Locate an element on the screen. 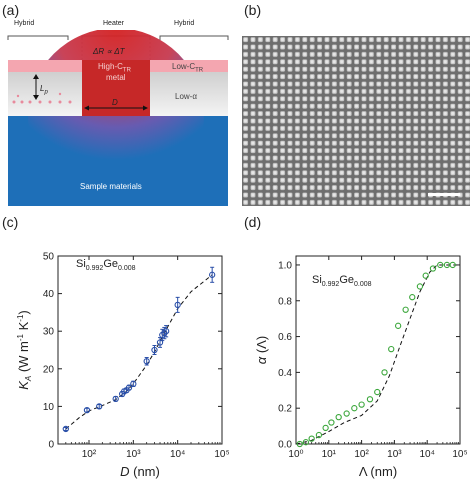 This screenshot has height=481, width=474. panel-letter-d: (d) is located at coordinates (253, 222).